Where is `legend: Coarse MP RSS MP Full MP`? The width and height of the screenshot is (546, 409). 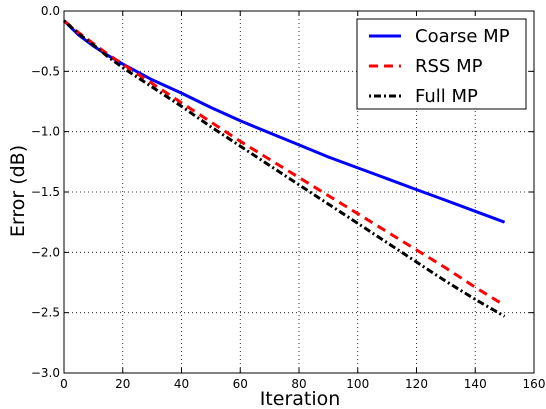 legend: Coarse MP RSS MP Full MP is located at coordinates (441, 64).